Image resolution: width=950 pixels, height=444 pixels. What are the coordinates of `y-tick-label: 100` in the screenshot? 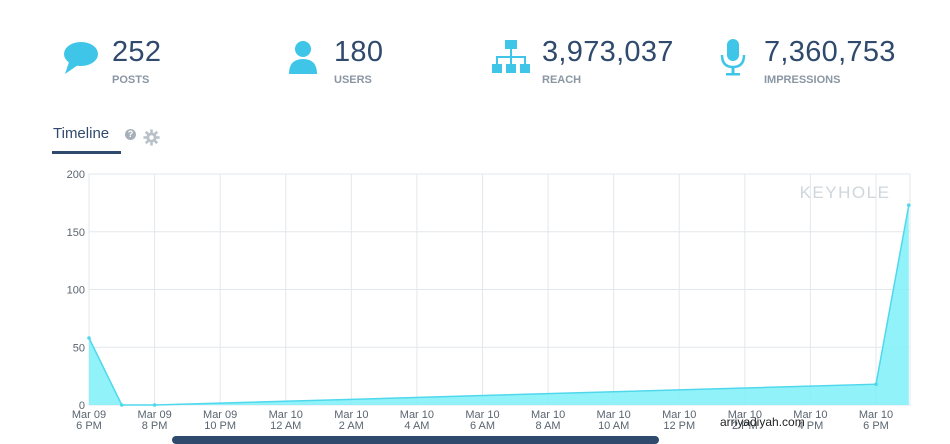 It's located at (76, 291).